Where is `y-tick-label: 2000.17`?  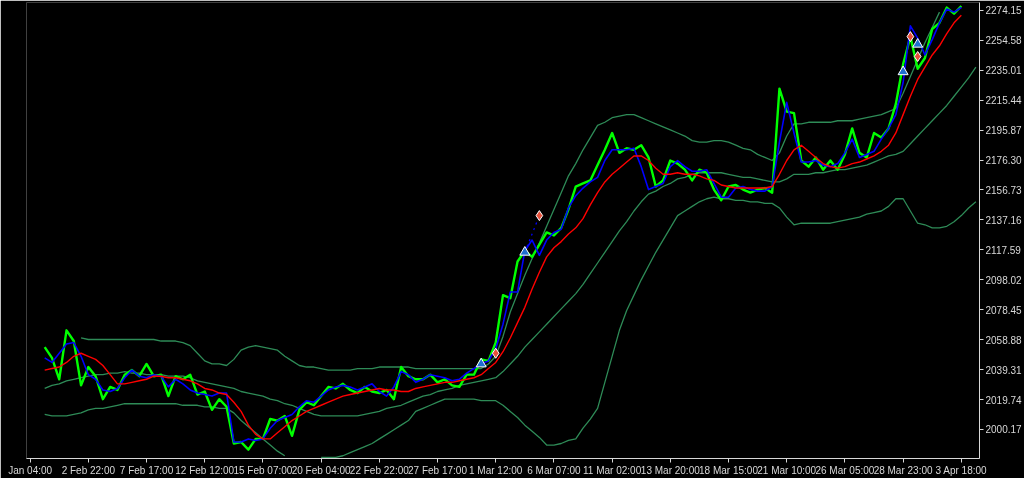
y-tick-label: 2000.17 is located at coordinates (1004, 430).